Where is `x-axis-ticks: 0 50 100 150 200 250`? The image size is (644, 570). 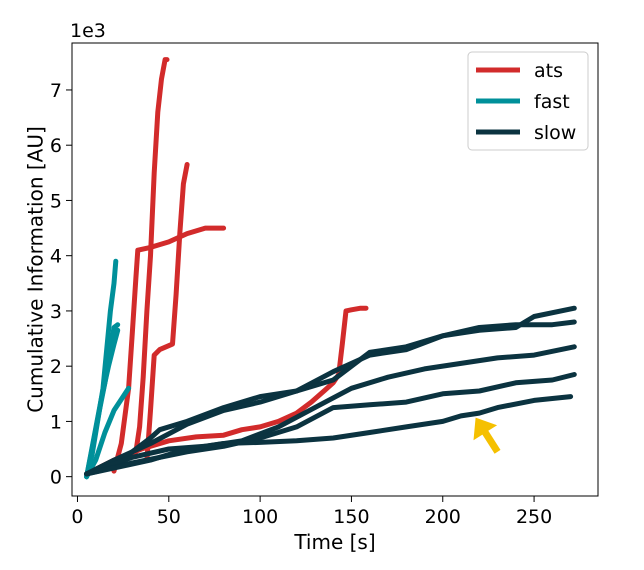
x-axis-ticks: 0 50 100 150 200 250 is located at coordinates (311, 512).